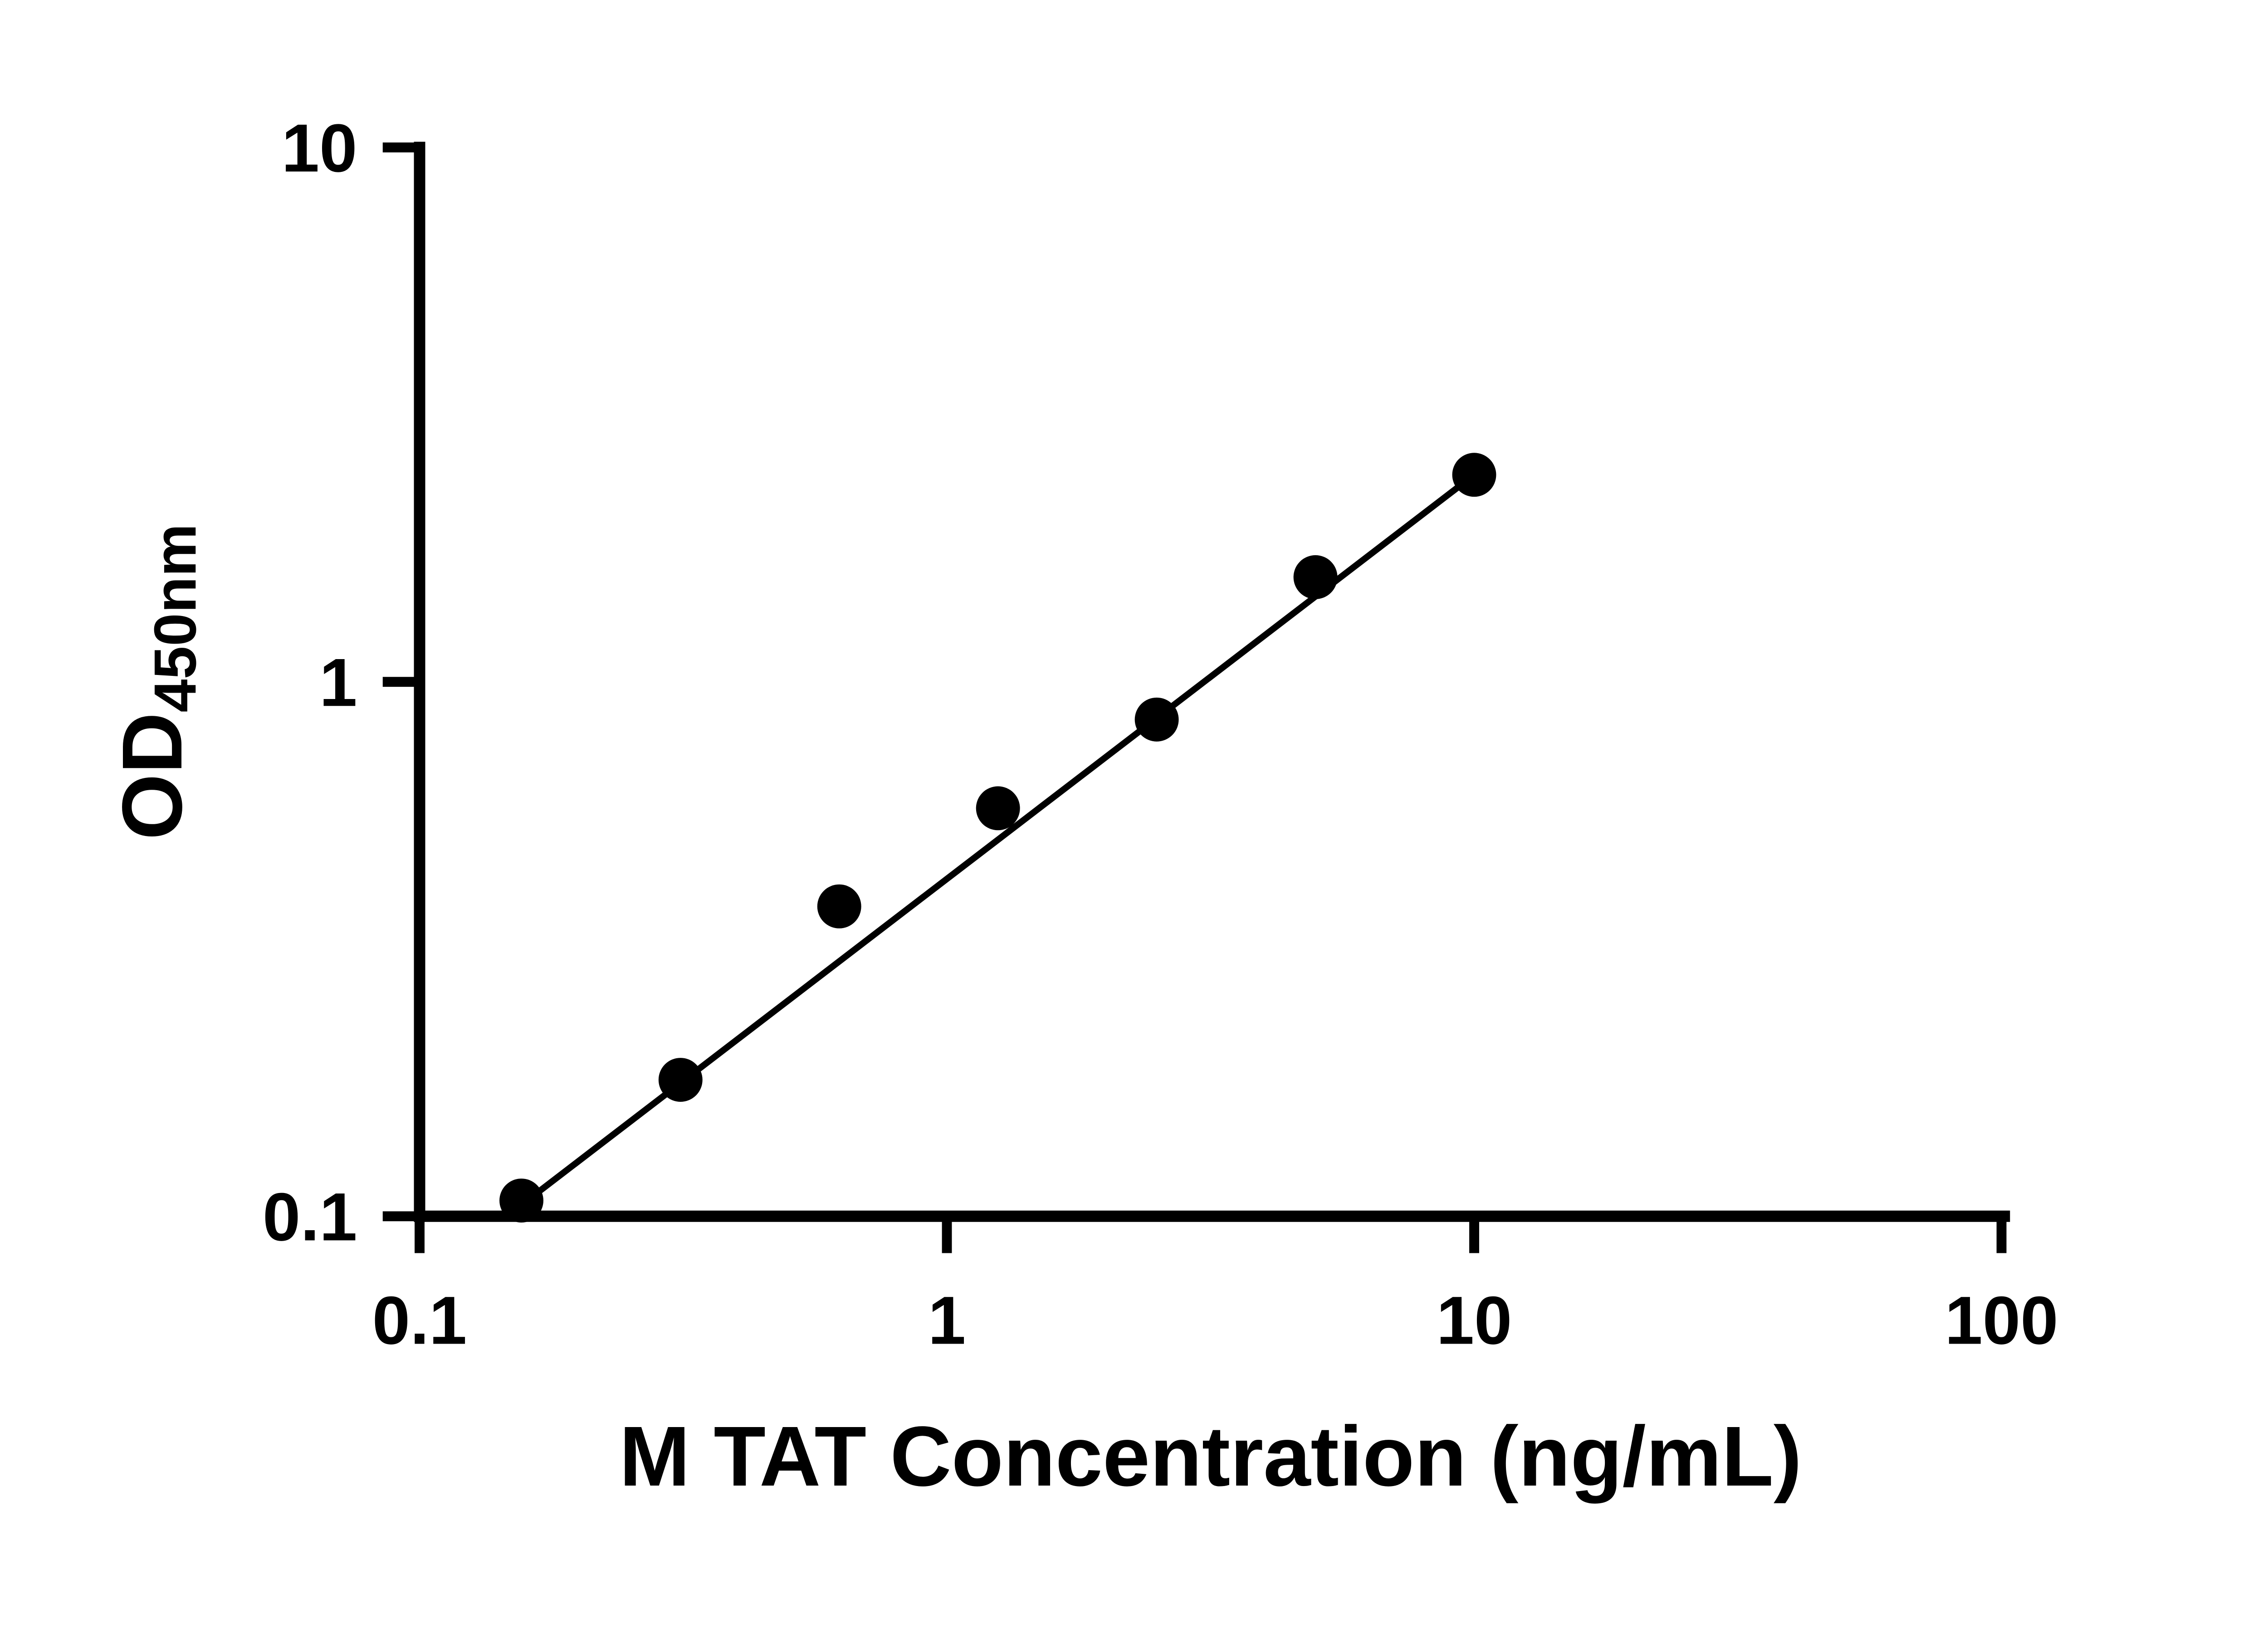 The height and width of the screenshot is (1633, 2268). Describe the element at coordinates (420, 1320) in the screenshot. I see `x-tick-label: 0.1` at that location.